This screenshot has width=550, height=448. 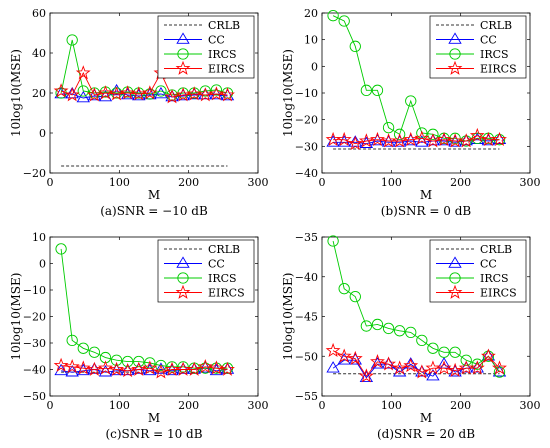 What do you see at coordinates (494, 278) in the screenshot?
I see `legend-label: IRCS` at bounding box center [494, 278].